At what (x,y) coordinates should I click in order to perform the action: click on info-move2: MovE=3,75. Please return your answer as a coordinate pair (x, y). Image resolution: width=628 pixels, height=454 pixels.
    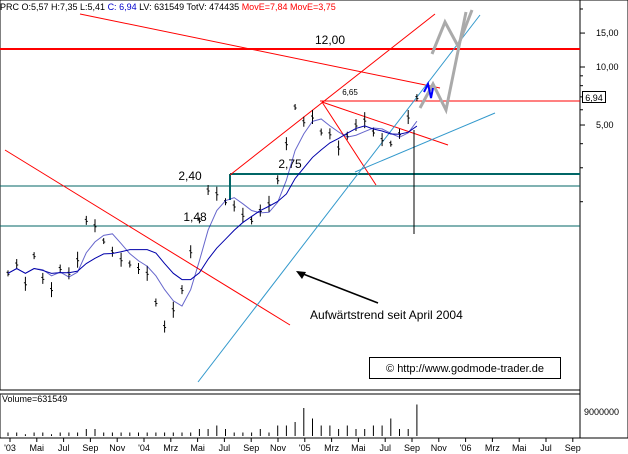
    Looking at the image, I should click on (311, 7).